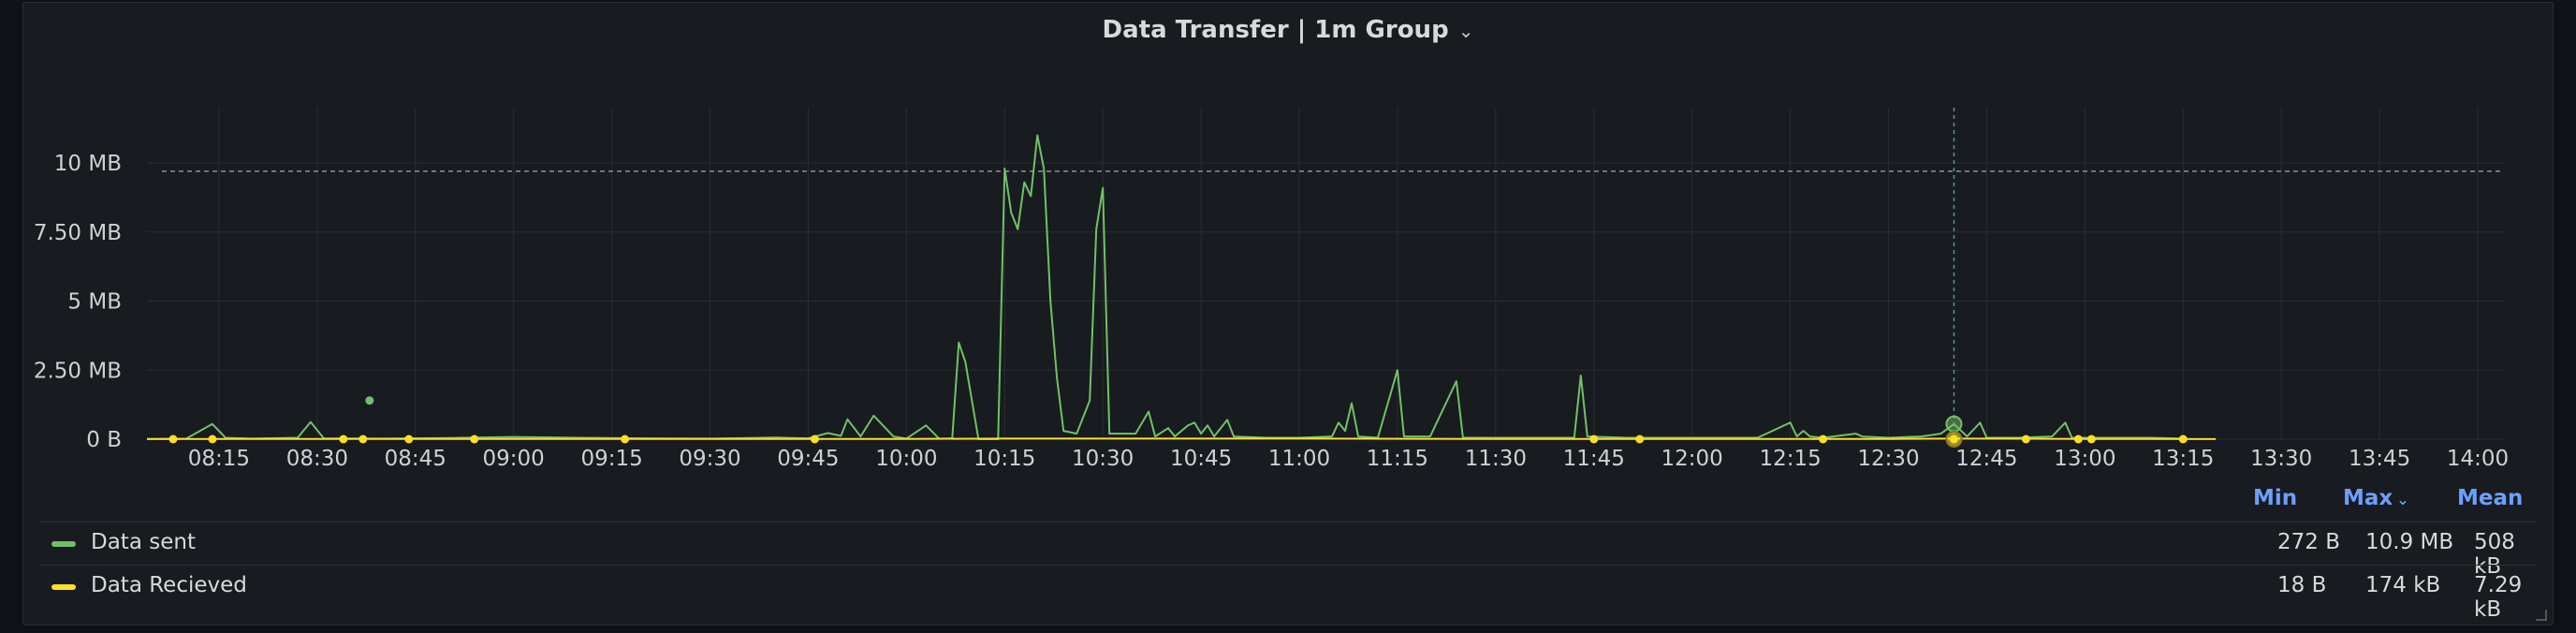 The image size is (2576, 633). What do you see at coordinates (317, 459) in the screenshot?
I see `x-tick-label: 08:30` at bounding box center [317, 459].